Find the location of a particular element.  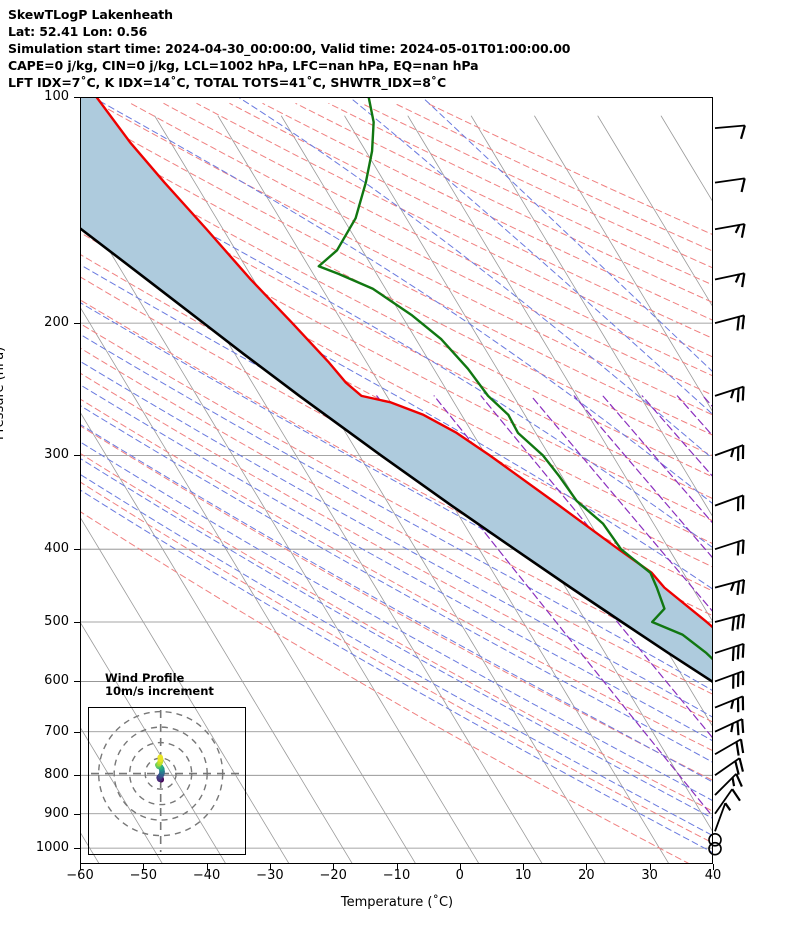

temperature-tick--60 is located at coordinates (80, 867).